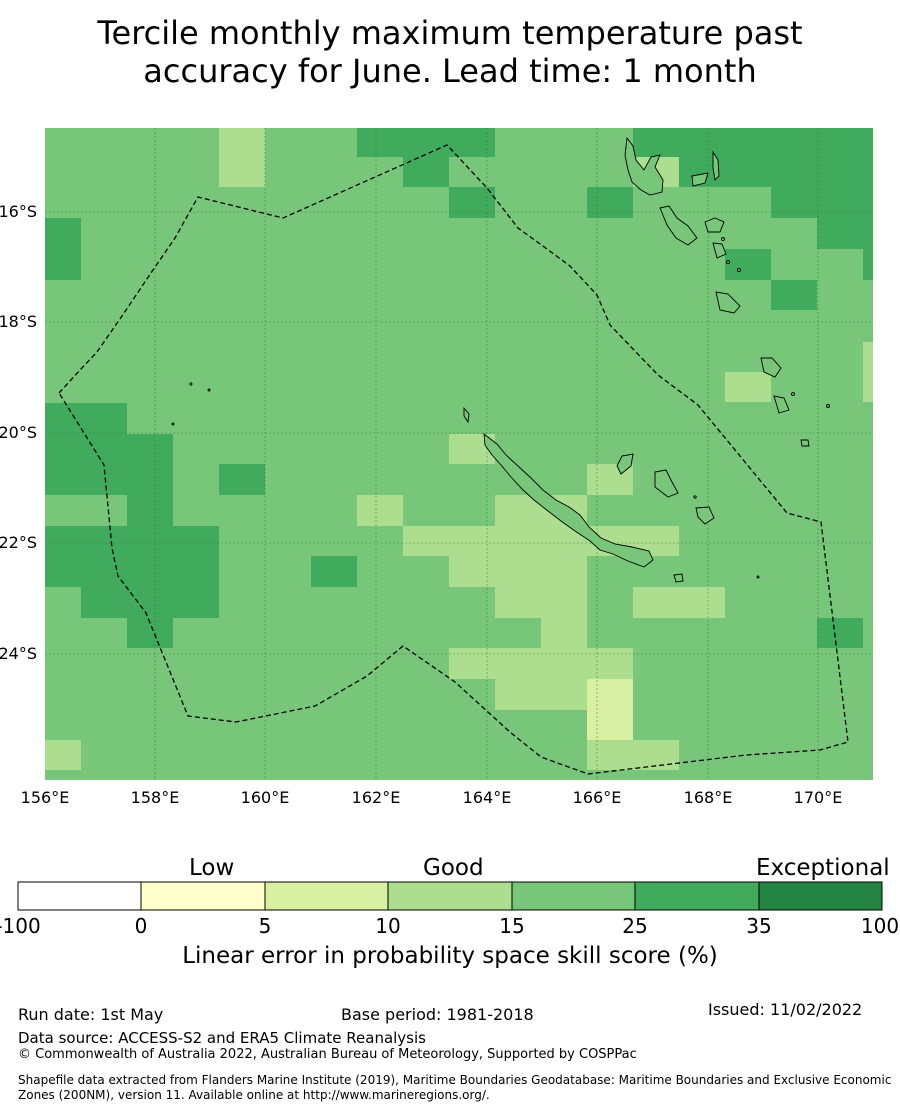 This screenshot has height=1110, width=900. What do you see at coordinates (18, 542) in the screenshot?
I see `lat-tick-label: 22°S` at bounding box center [18, 542].